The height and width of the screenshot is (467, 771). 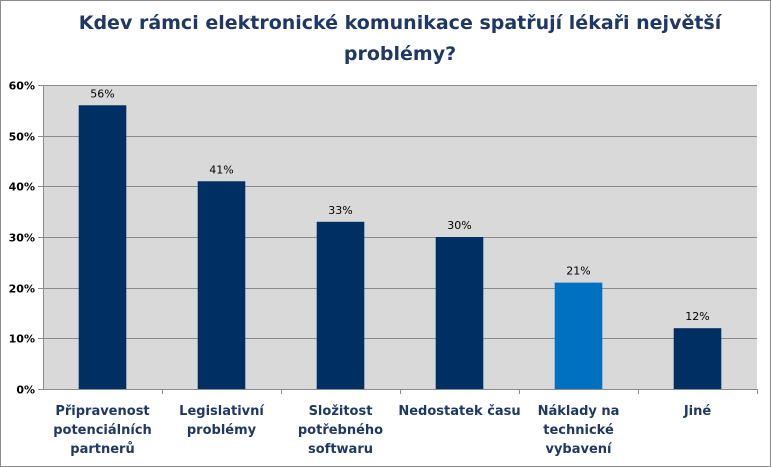 I want to click on category-label-line: technické, so click(x=578, y=430).